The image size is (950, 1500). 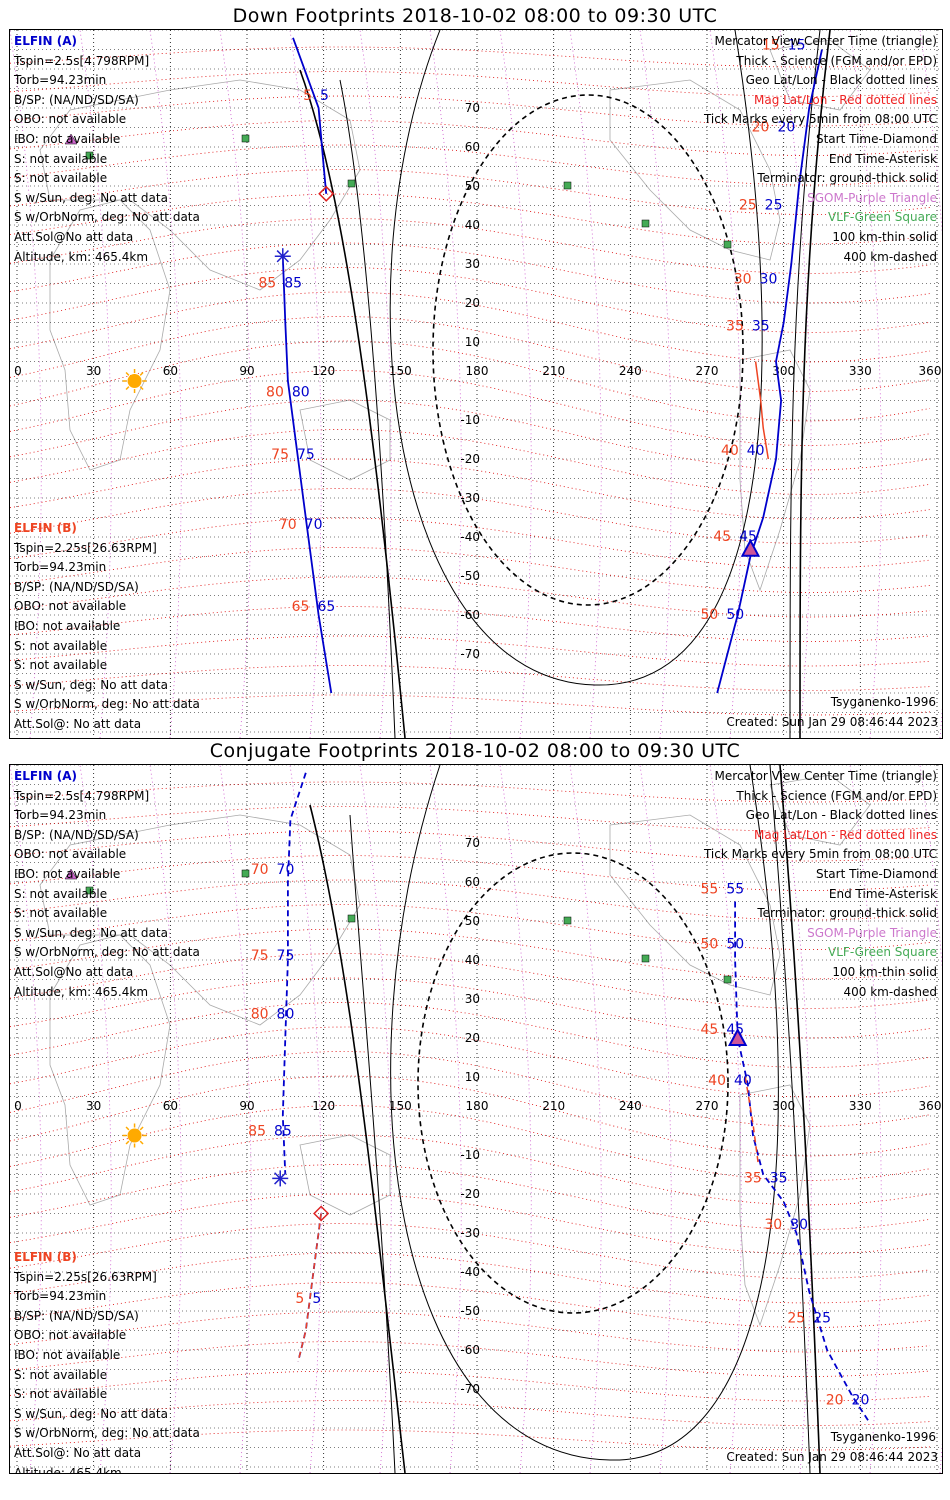 What do you see at coordinates (70, 854) in the screenshot?
I see `elfin-a-info-line: OBO: not available` at bounding box center [70, 854].